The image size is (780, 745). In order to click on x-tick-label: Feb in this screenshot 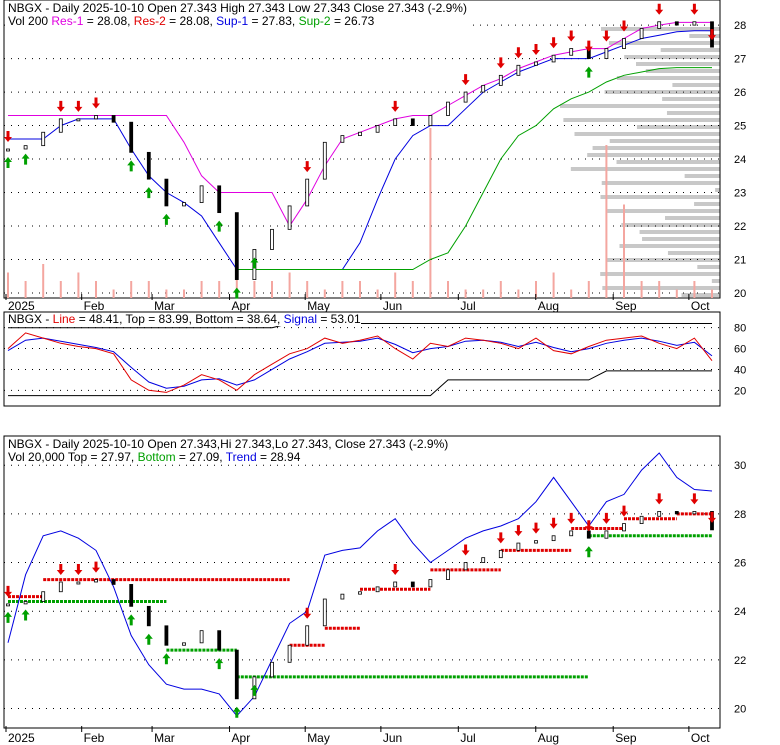, I will do `click(94, 738)`.